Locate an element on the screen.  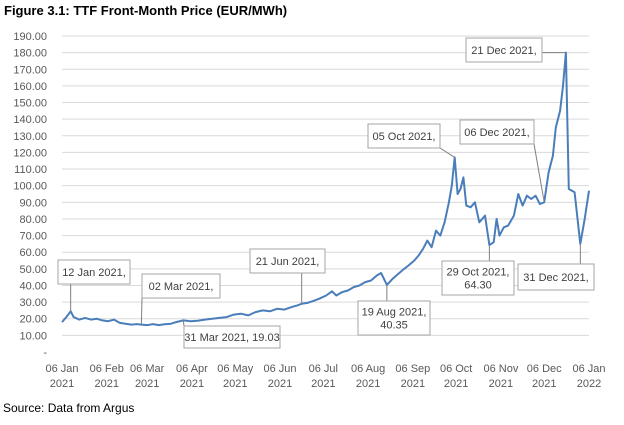
y-tick-label: 40.00 is located at coordinates (33, 286).